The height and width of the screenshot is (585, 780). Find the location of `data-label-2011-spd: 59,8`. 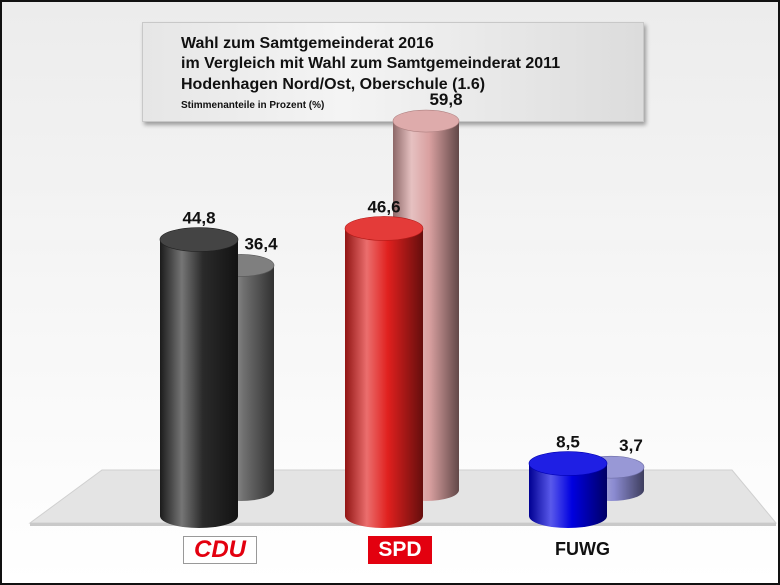

data-label-2011-spd: 59,8 is located at coordinates (445, 99).